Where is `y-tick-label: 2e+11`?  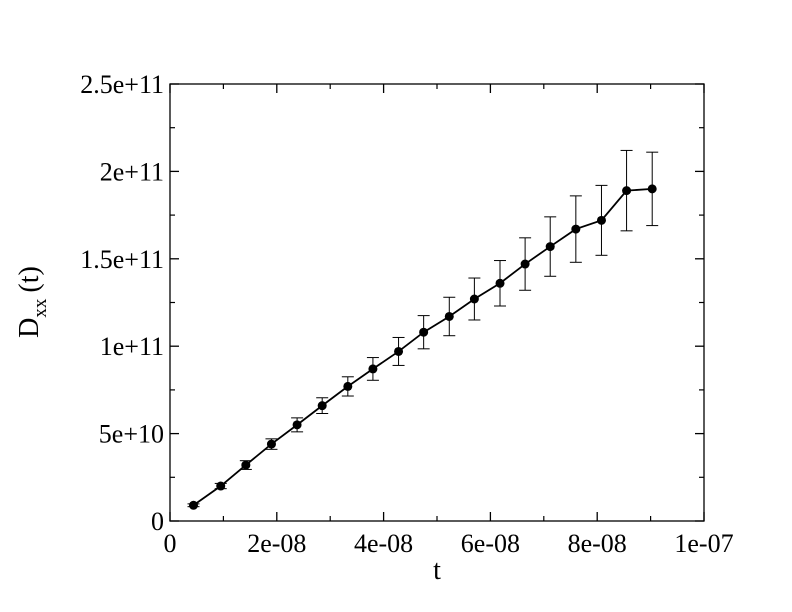 y-tick-label: 2e+11 is located at coordinates (132, 171).